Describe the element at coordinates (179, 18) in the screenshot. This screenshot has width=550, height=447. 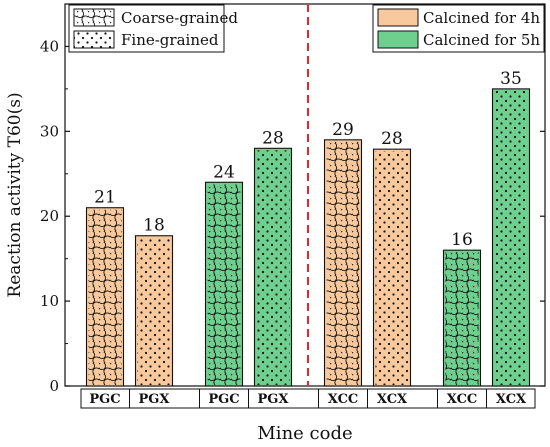
I see `legend-coarse-label: Coarse-grained` at that location.